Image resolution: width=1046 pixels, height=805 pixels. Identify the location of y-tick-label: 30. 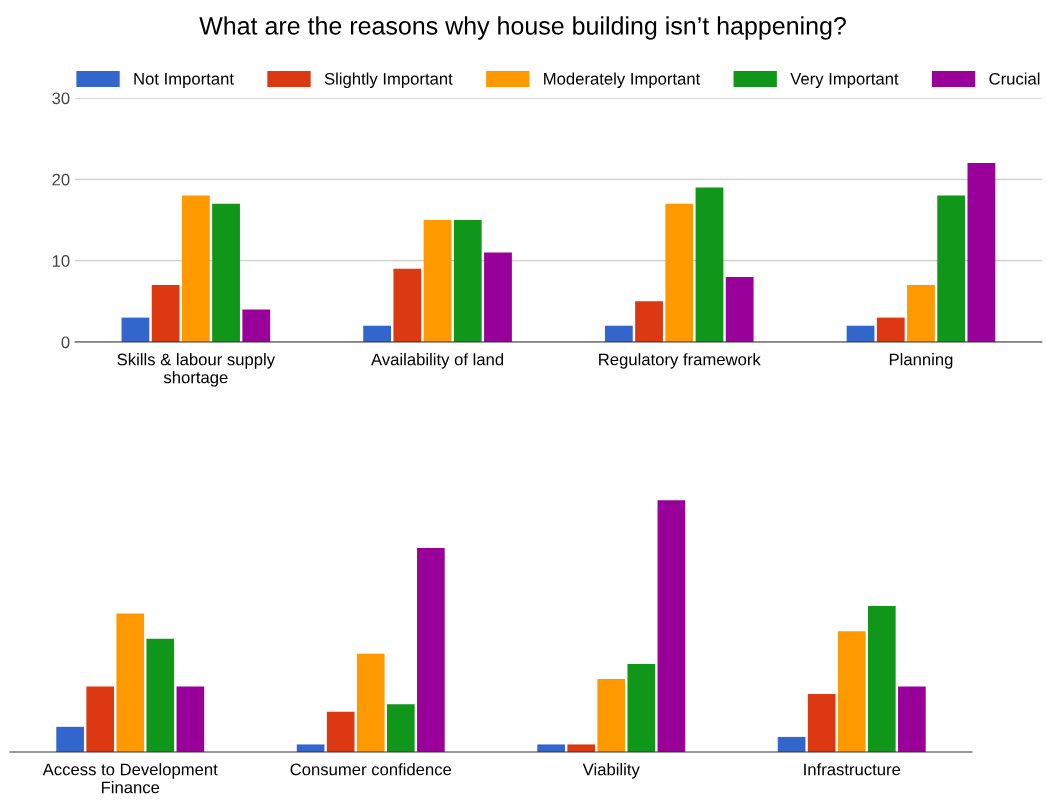
(61, 98).